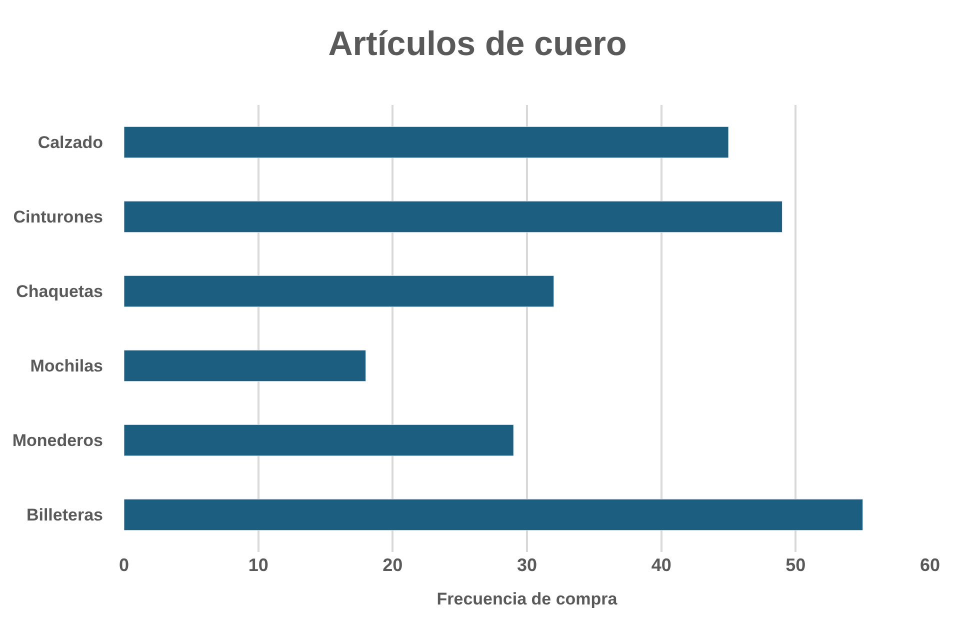  What do you see at coordinates (930, 565) in the screenshot?
I see `x-tick-label: 60` at bounding box center [930, 565].